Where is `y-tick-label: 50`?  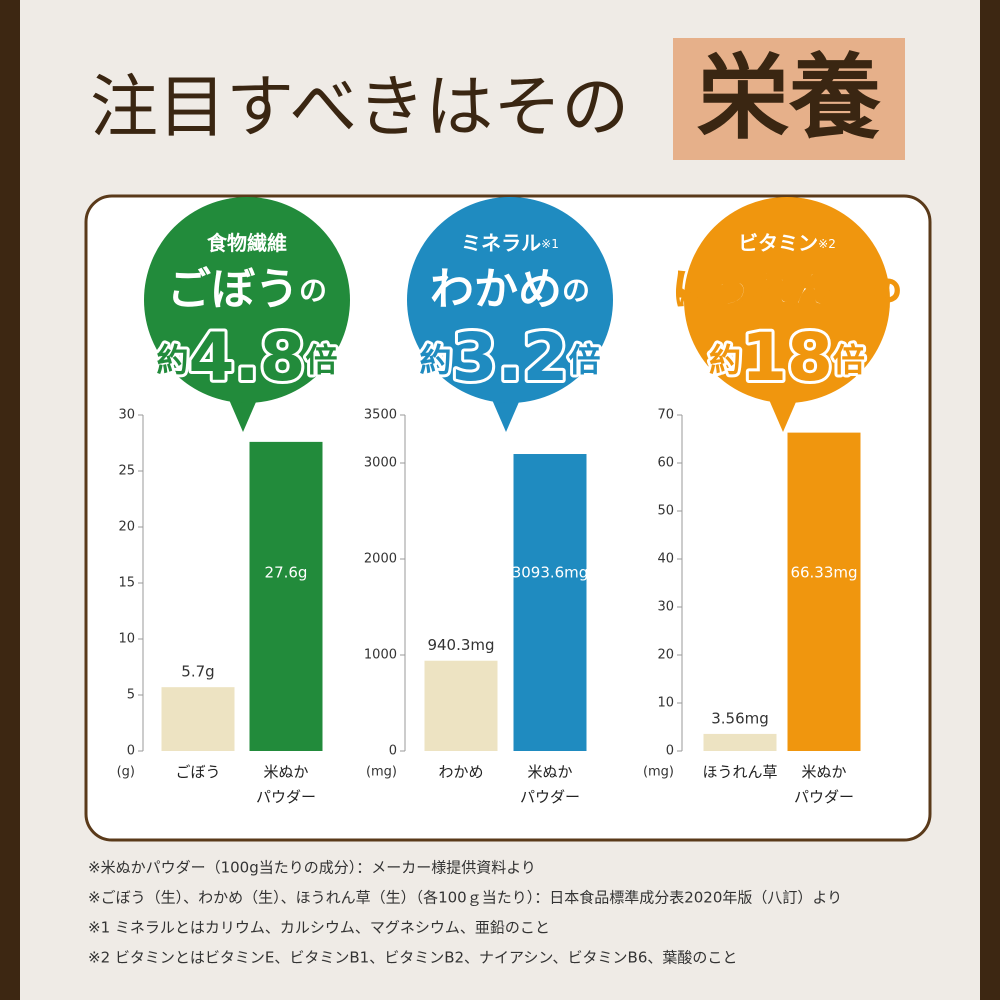 y-tick-label: 50 is located at coordinates (665, 511).